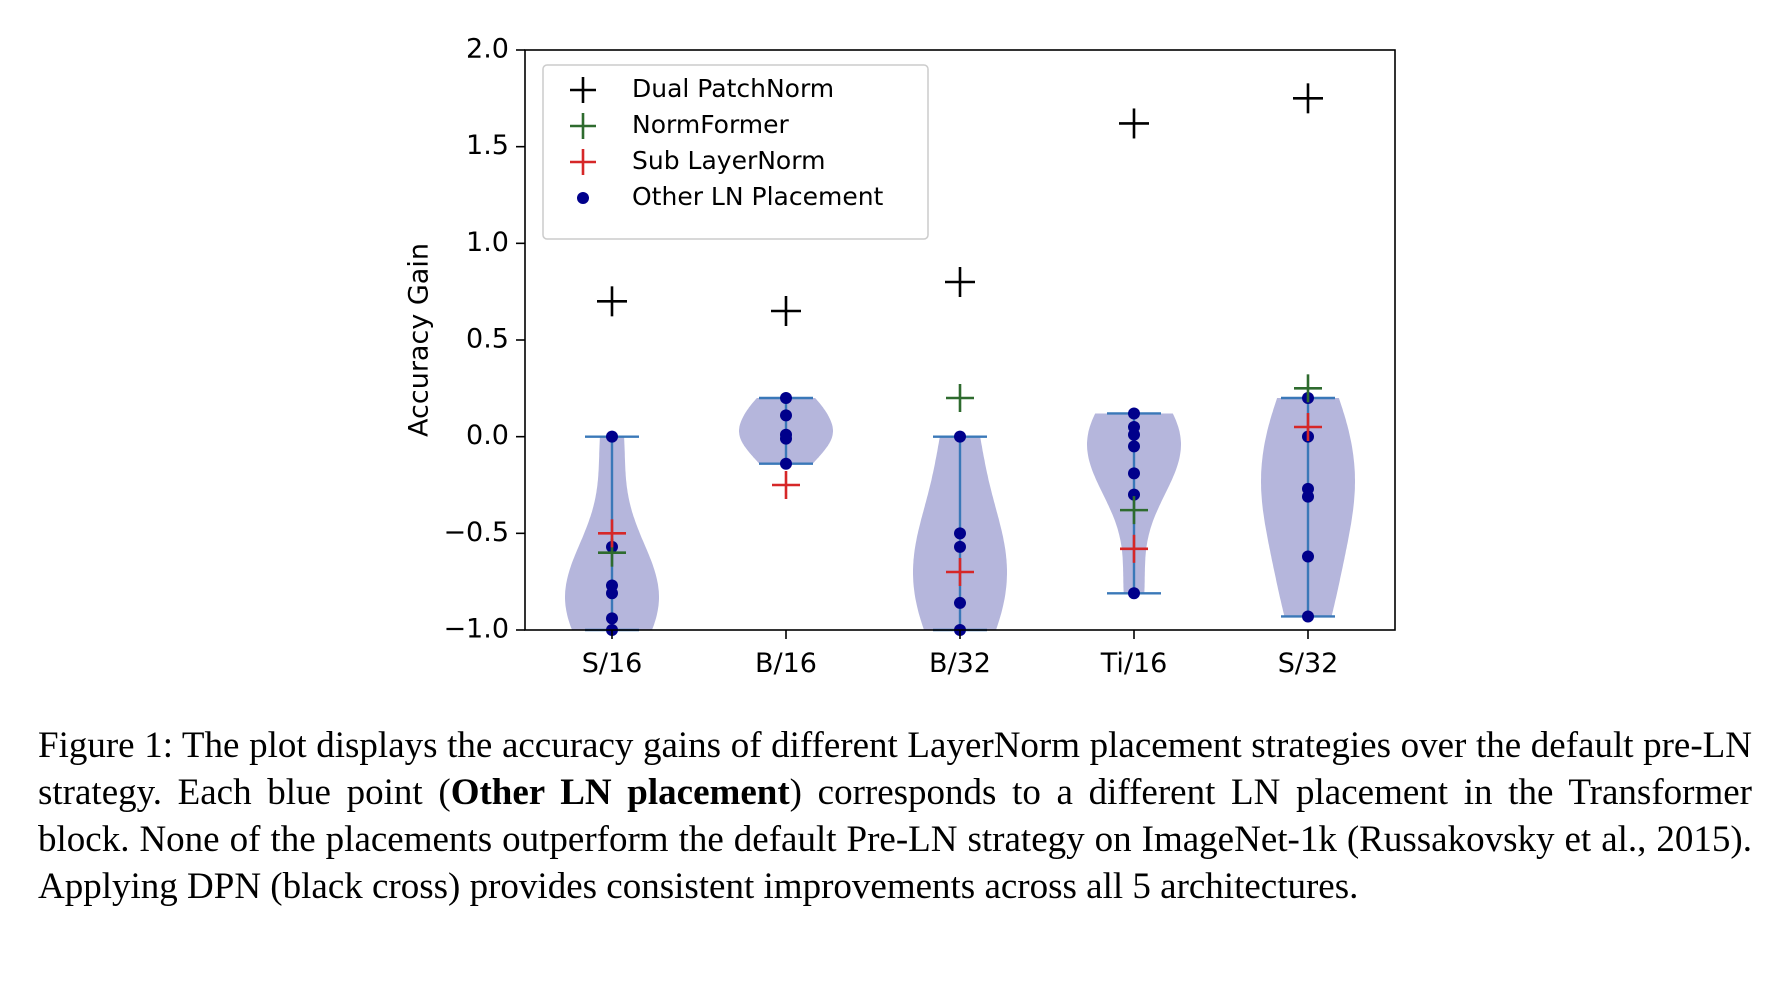 The width and height of the screenshot is (1790, 996). What do you see at coordinates (758, 196) in the screenshot?
I see `legend-label: Other LN Placement` at bounding box center [758, 196].